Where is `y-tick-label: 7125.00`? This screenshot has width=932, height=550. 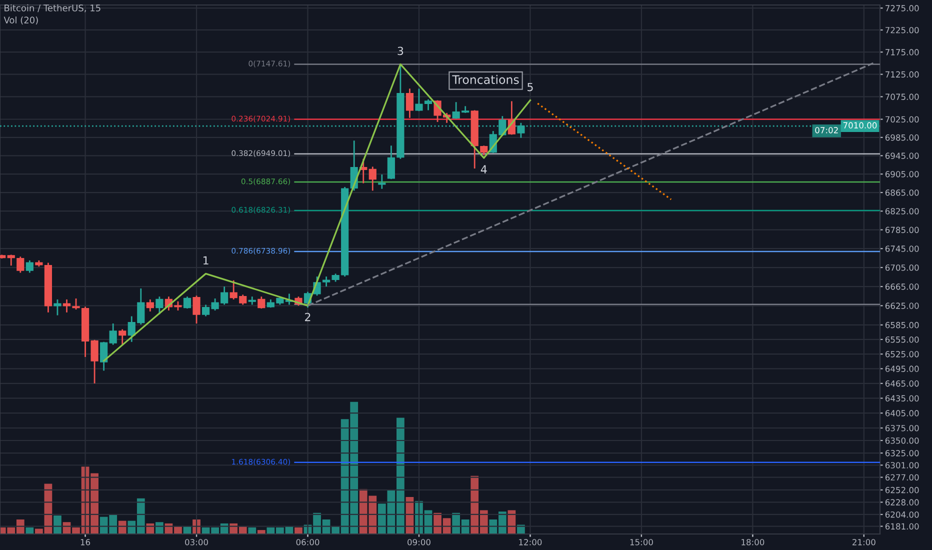 y-tick-label: 7125.00 is located at coordinates (902, 74).